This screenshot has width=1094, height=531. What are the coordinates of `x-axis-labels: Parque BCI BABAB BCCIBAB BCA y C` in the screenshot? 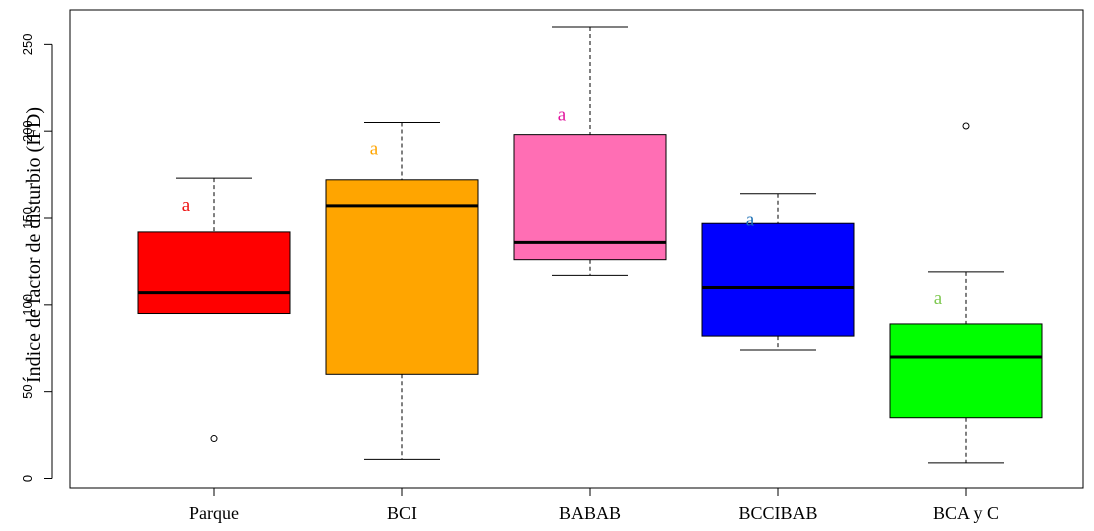 It's located at (594, 505).